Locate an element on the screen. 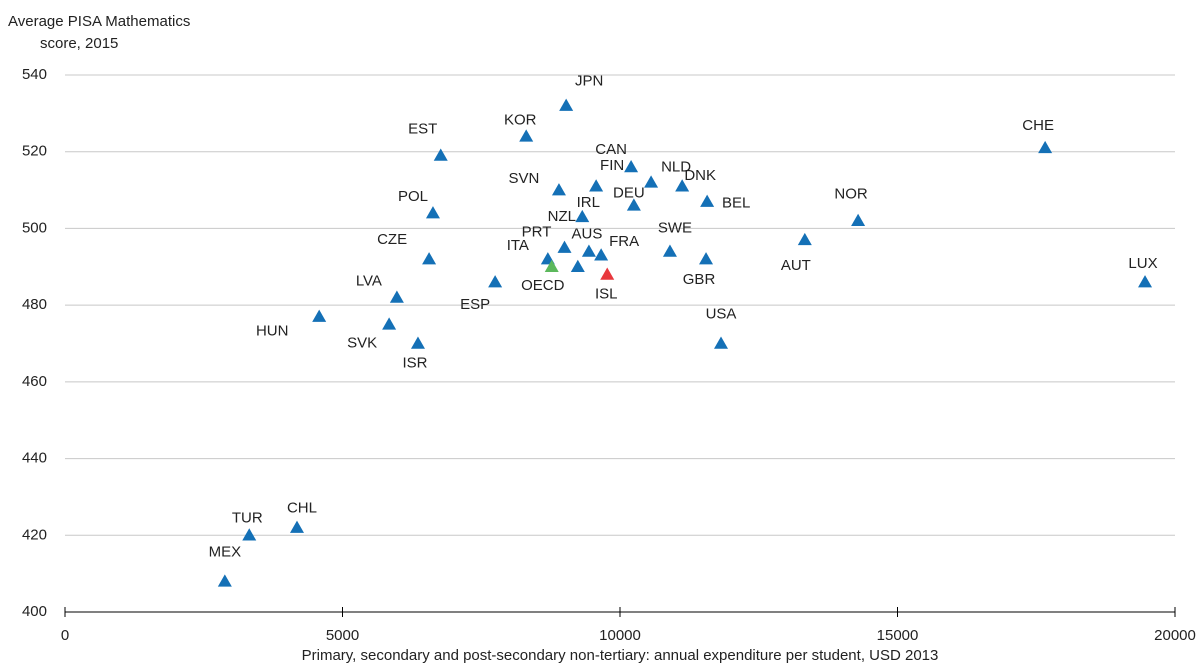 Image resolution: width=1201 pixels, height=672 pixels. point-label: SWE is located at coordinates (675, 227).